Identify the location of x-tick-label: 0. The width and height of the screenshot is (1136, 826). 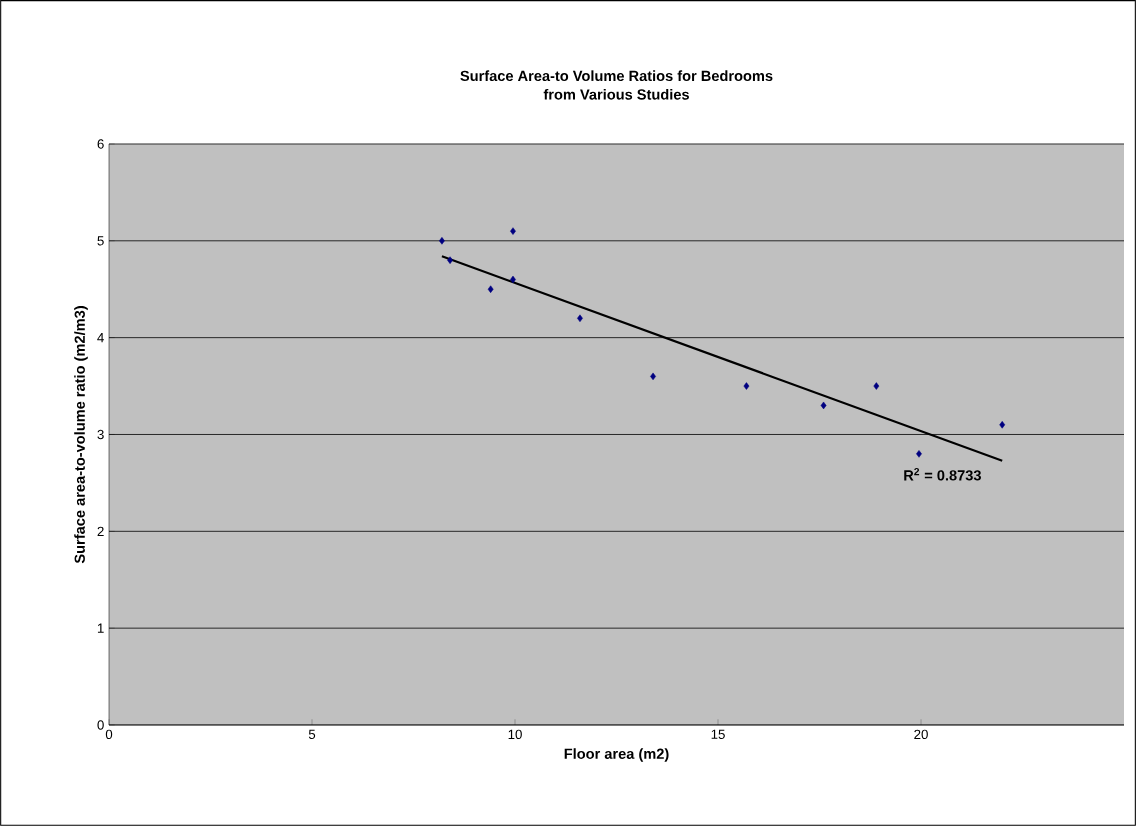
(109, 734).